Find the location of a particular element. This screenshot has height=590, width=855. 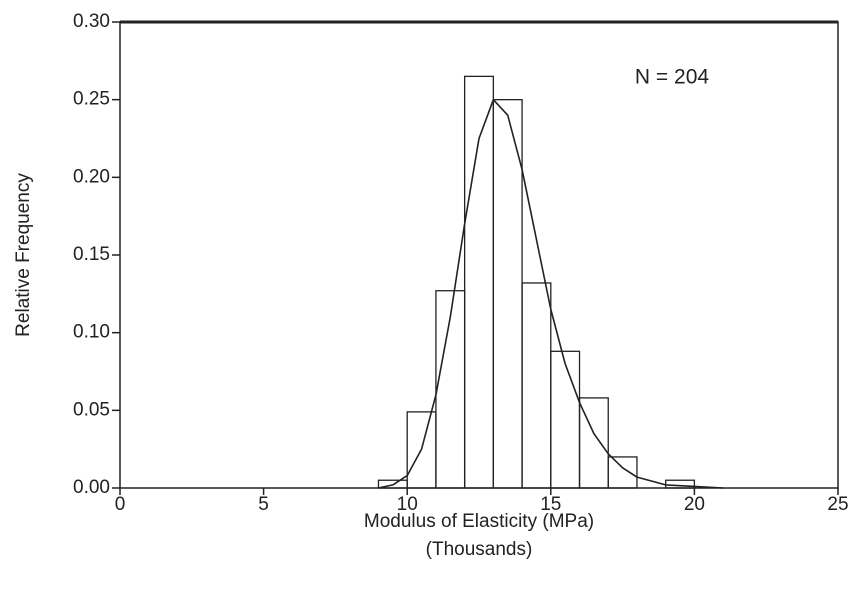

y-tick-label: 0.20 is located at coordinates (91, 176).